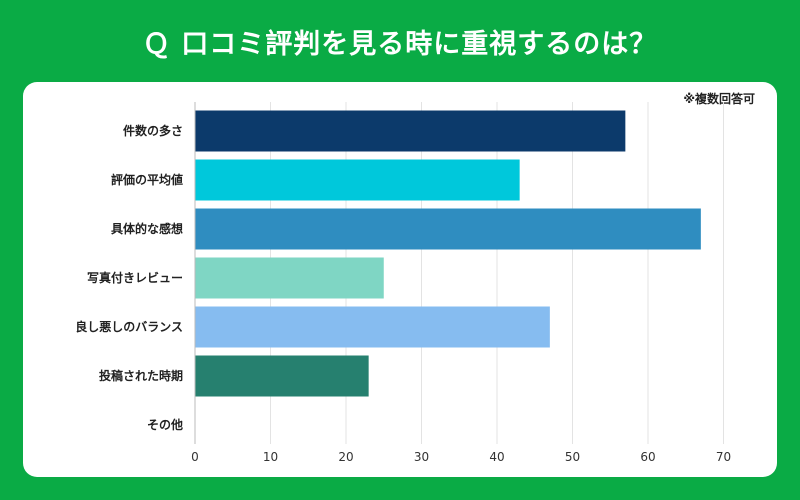 The width and height of the screenshot is (800, 500). Describe the element at coordinates (572, 457) in the screenshot. I see `x-tick-label: 50` at that location.